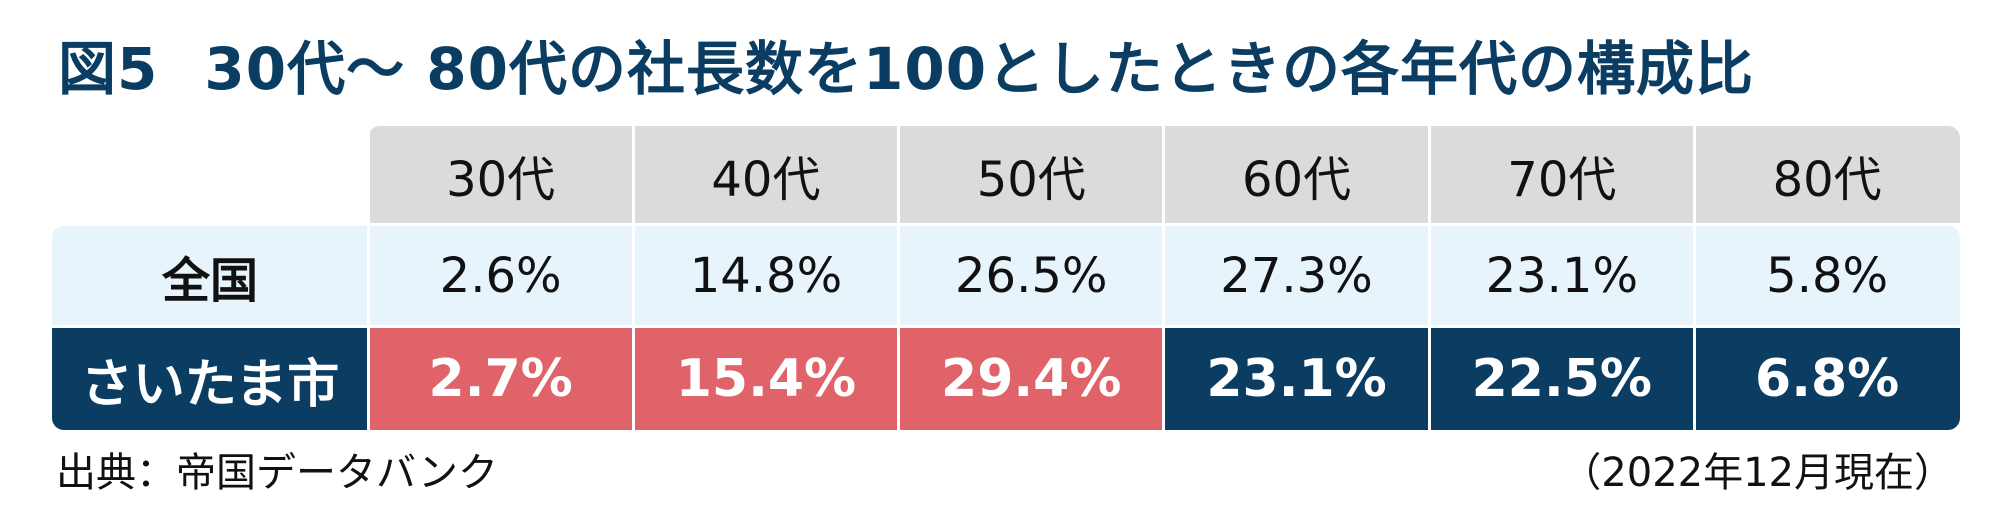 This screenshot has width=2000, height=526. Describe the element at coordinates (1757, 473) in the screenshot. I see `as-of-note: （2022年12月現在）` at that location.